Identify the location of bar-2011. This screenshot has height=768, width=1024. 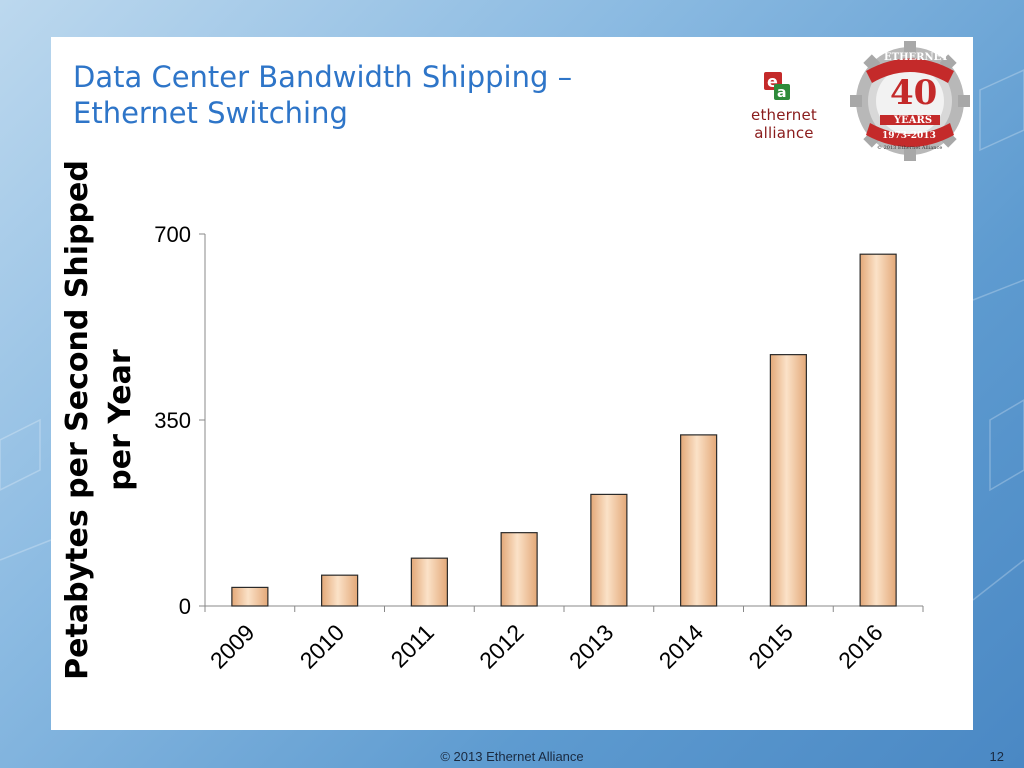
(429, 582).